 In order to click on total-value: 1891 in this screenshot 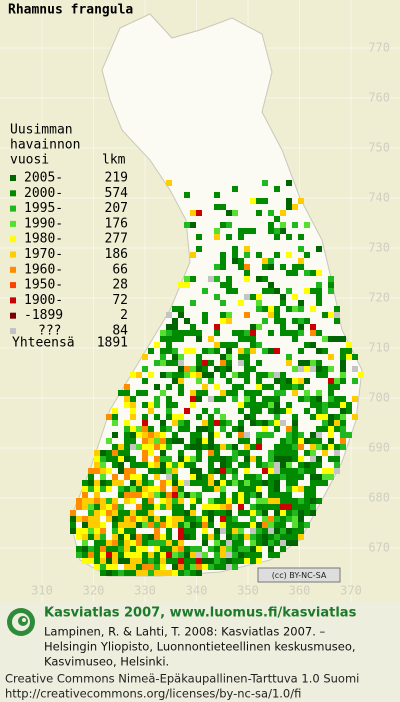, I will do `click(112, 343)`.